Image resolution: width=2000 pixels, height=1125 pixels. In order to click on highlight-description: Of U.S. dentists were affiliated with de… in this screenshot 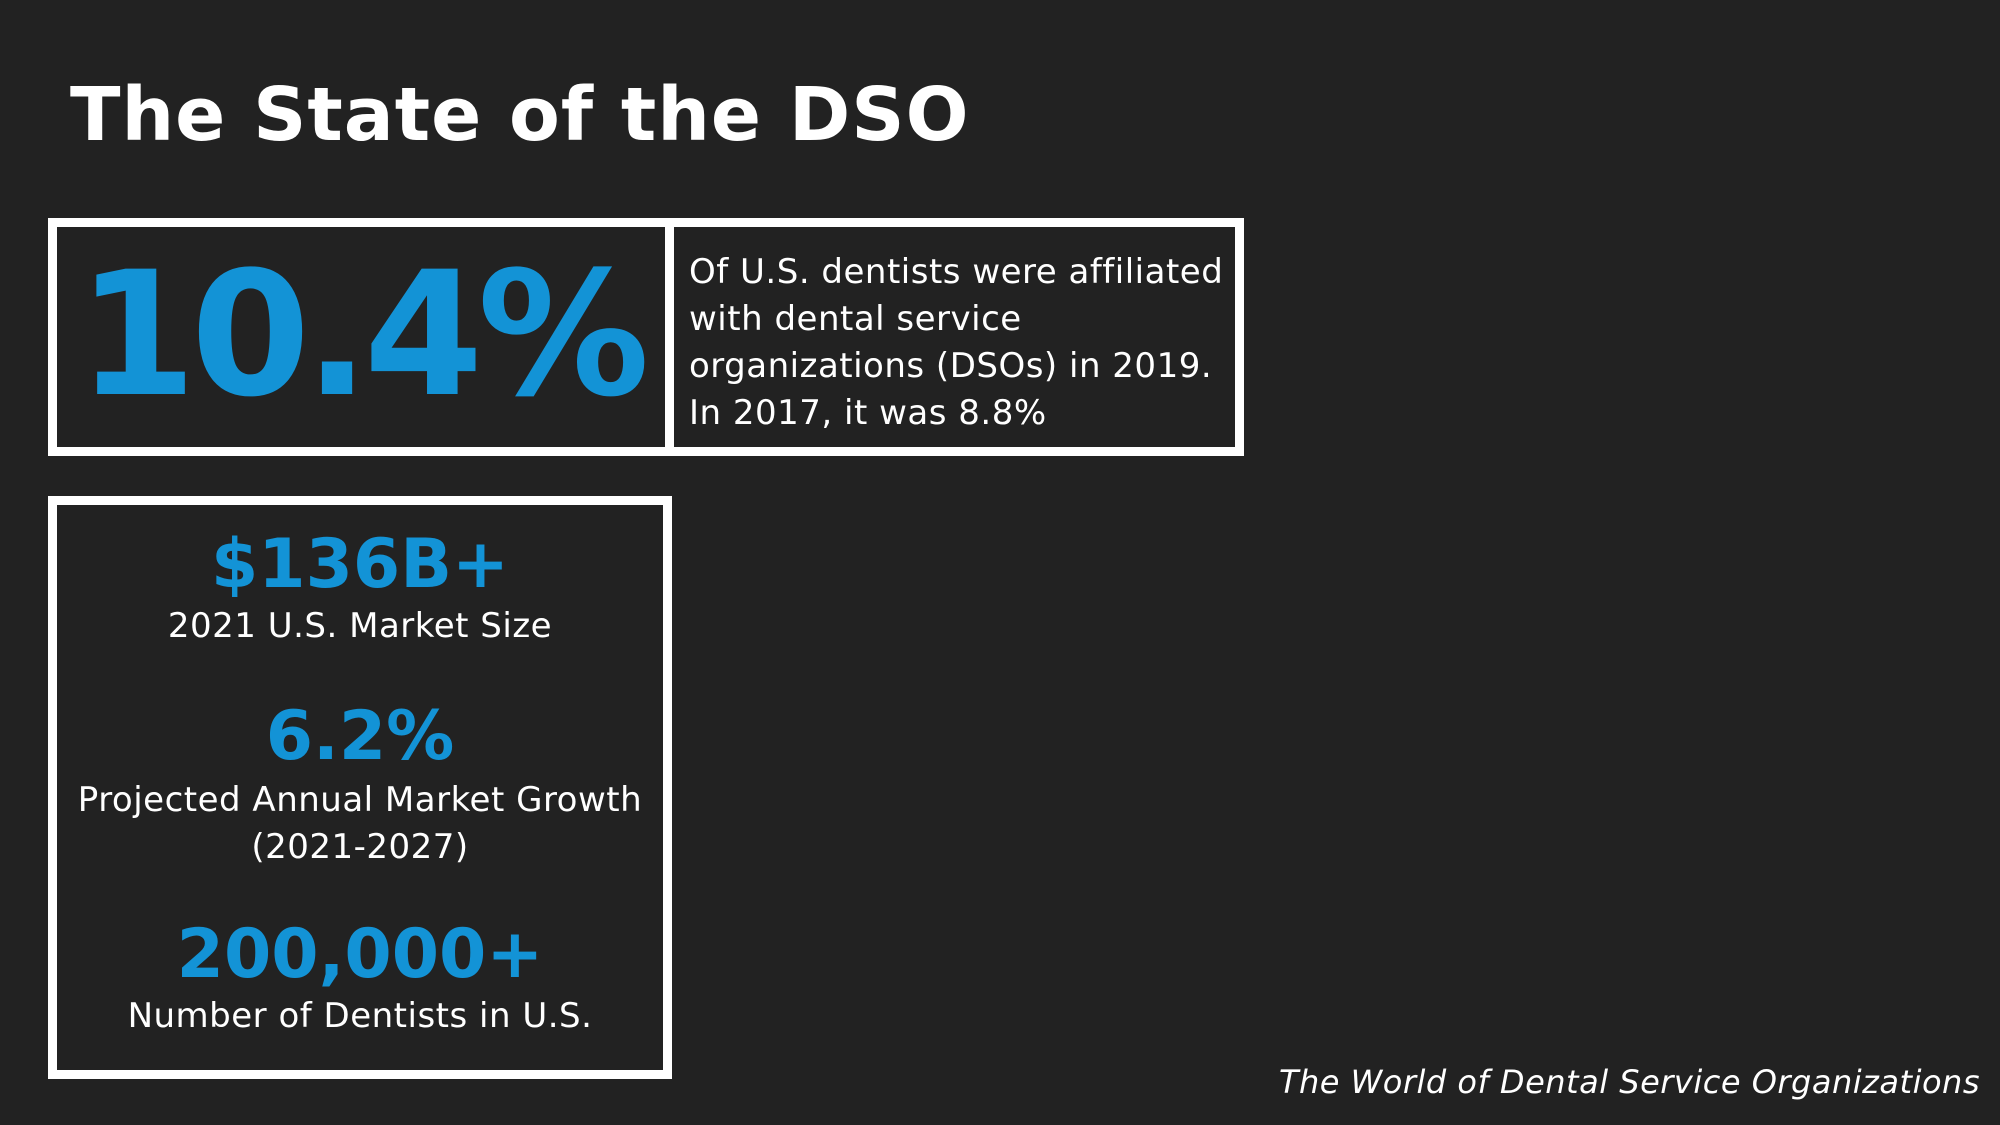, I will do `click(956, 342)`.